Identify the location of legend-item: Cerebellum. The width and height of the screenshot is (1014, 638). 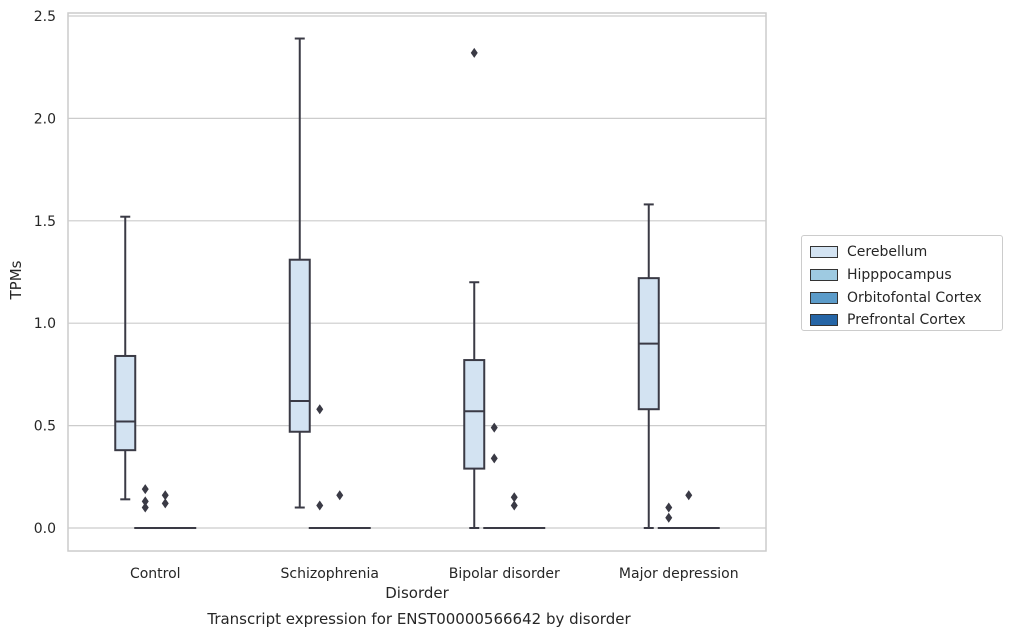
(906, 252).